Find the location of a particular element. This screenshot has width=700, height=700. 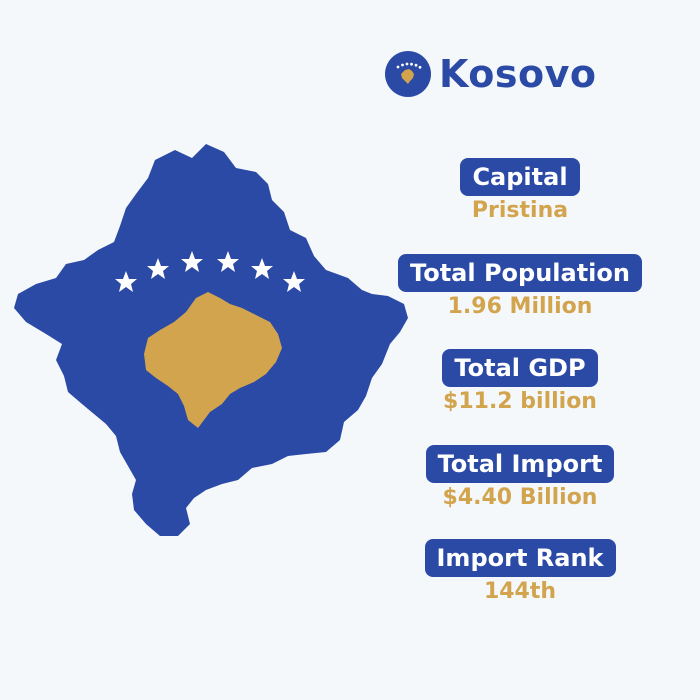

fact-value-gdp: $11.2 billion is located at coordinates (520, 401).